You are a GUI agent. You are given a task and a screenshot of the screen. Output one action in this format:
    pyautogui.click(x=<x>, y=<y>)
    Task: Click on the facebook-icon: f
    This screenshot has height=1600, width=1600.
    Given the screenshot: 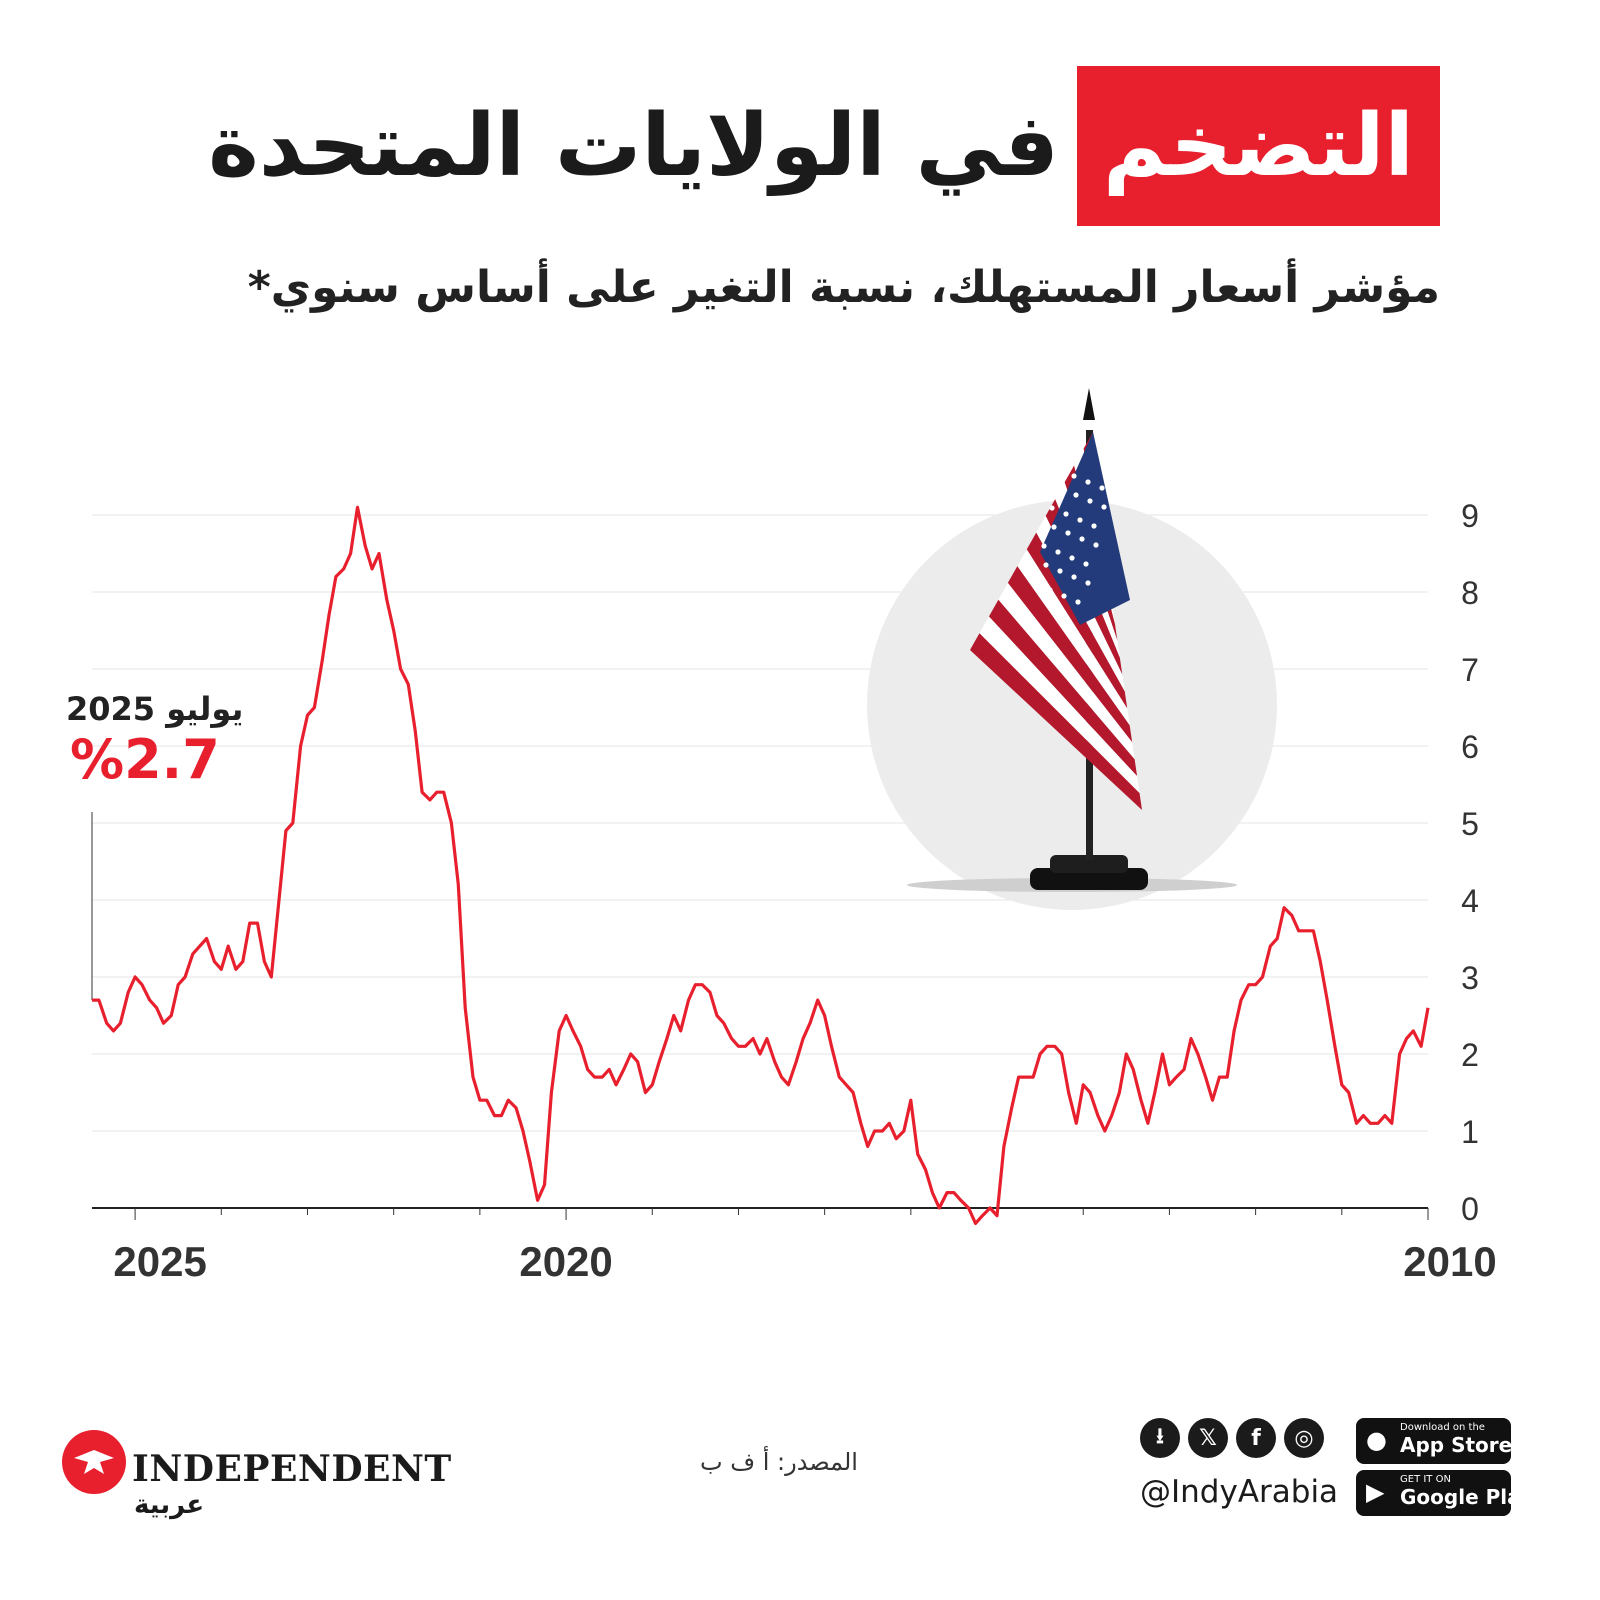 What is the action you would take?
    pyautogui.click(x=1256, y=1438)
    